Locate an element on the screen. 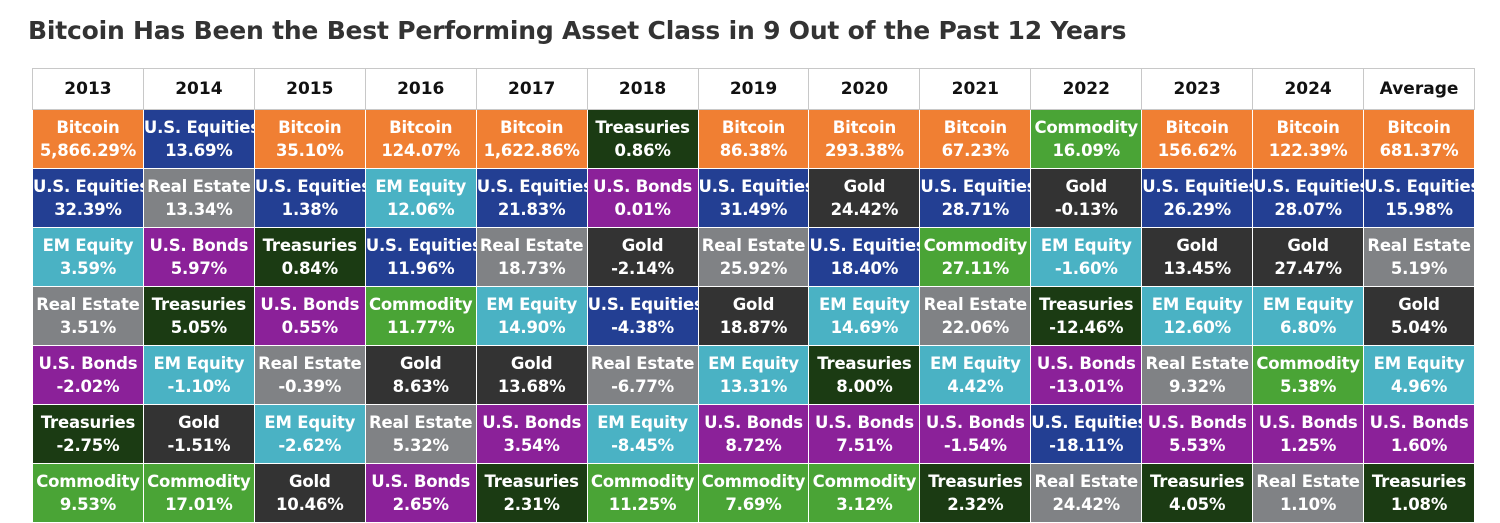 The height and width of the screenshot is (523, 1500). table-cell: Commodity 11.25% is located at coordinates (642, 493).